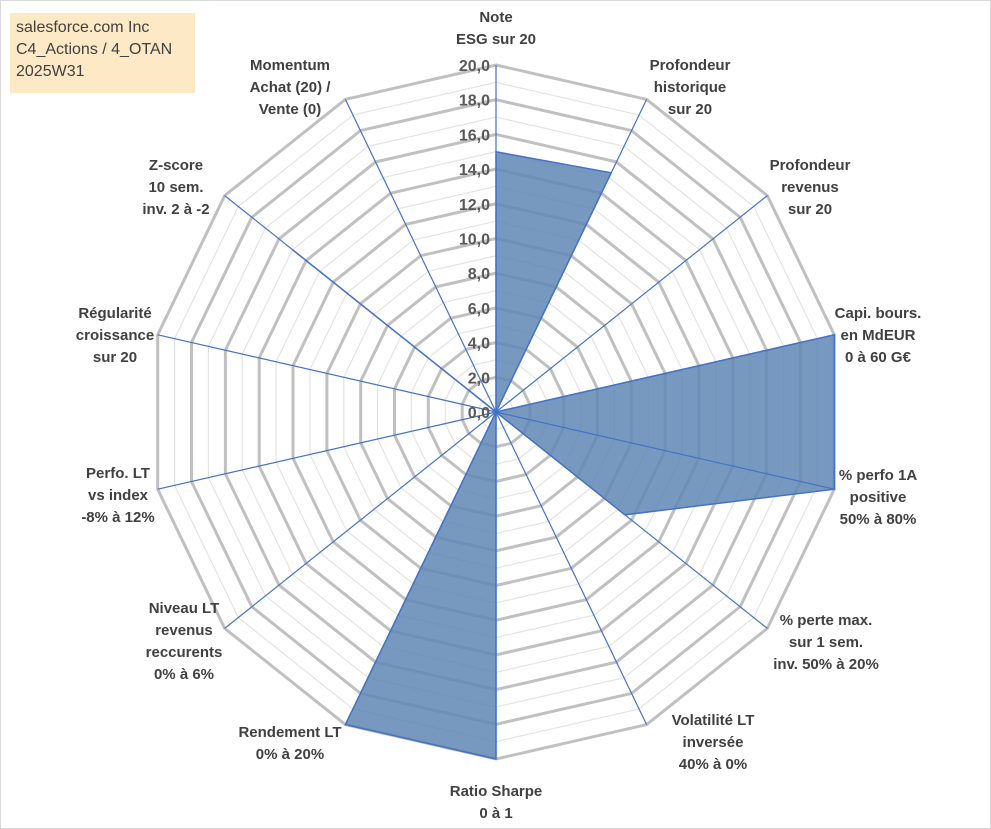 The width and height of the screenshot is (991, 829). I want to click on radial-tick-label: 6,0, so click(479, 309).